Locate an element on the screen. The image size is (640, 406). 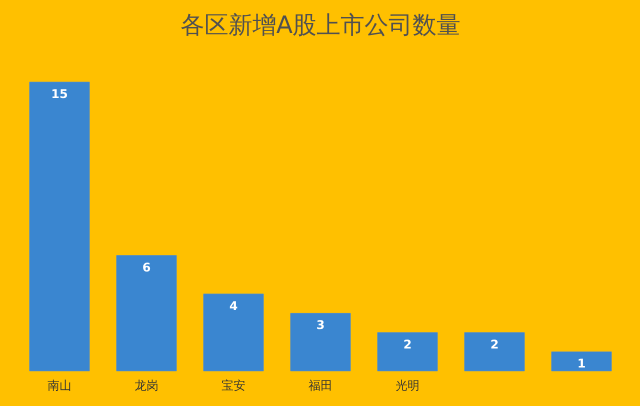
data-label: 3 is located at coordinates (320, 325).